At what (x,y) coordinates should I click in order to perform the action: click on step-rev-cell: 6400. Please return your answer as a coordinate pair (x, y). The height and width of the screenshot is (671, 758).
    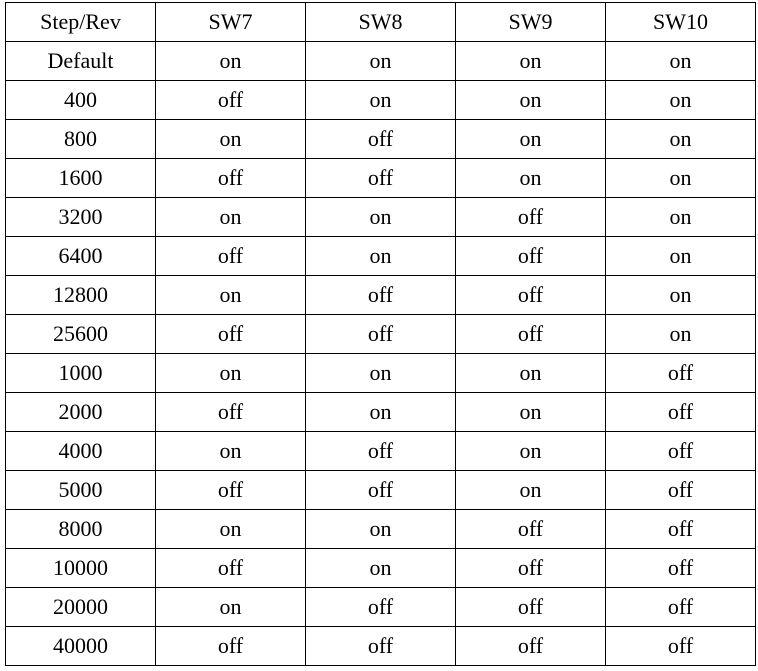
    Looking at the image, I should click on (80, 256).